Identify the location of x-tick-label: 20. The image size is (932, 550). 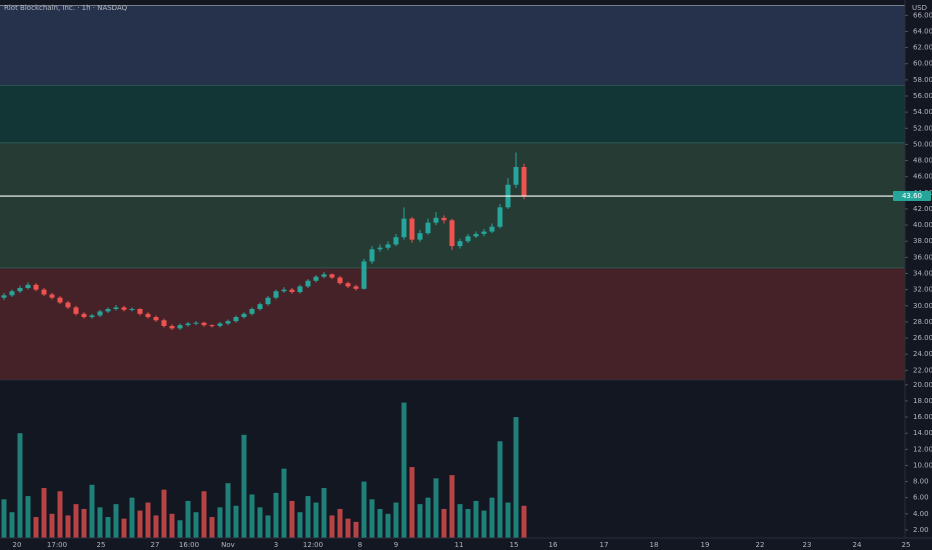
(17, 545).